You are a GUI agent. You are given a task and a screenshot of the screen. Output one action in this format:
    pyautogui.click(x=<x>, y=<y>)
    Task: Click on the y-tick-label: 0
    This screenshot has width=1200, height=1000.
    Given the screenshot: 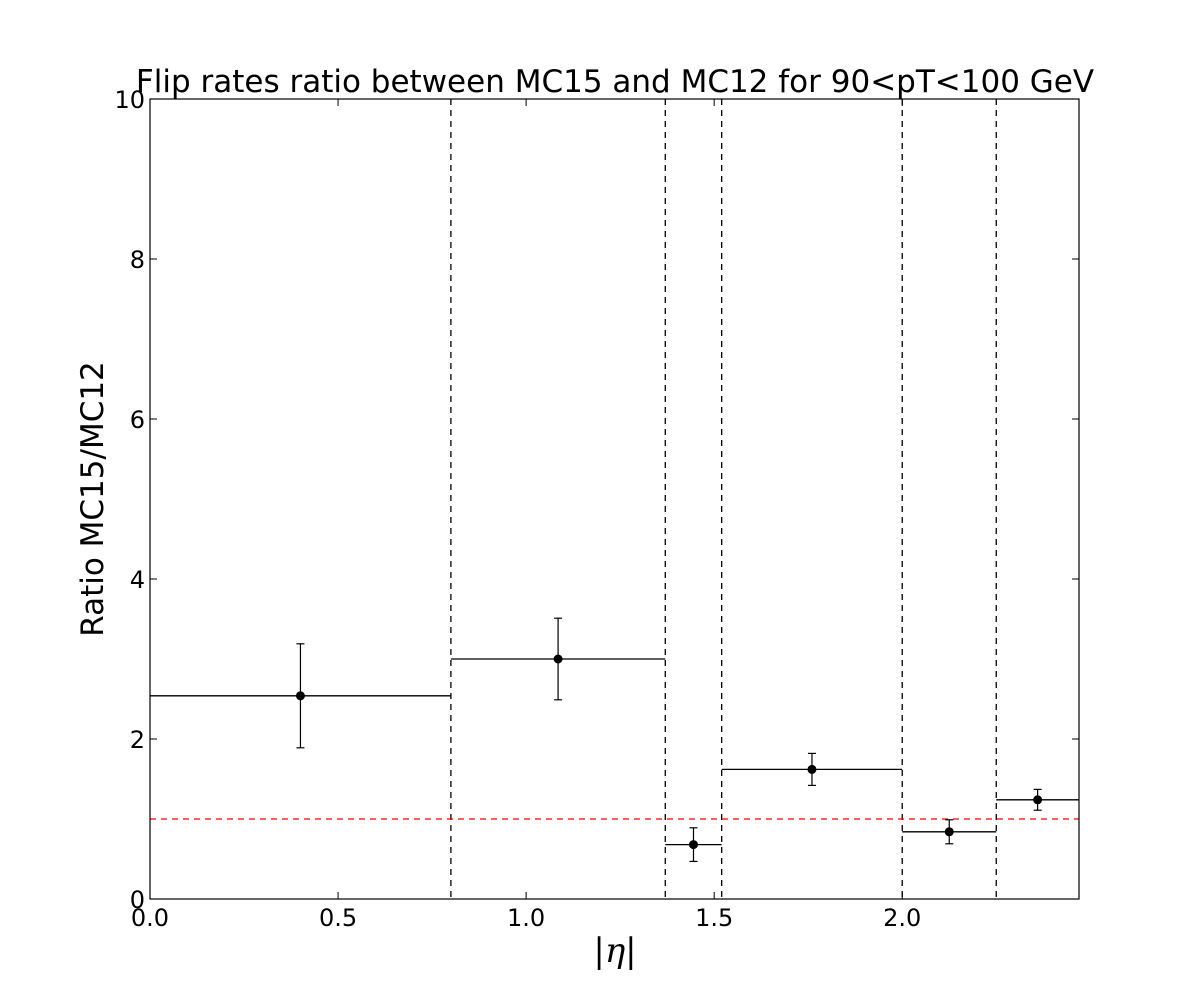 What is the action you would take?
    pyautogui.click(x=137, y=900)
    